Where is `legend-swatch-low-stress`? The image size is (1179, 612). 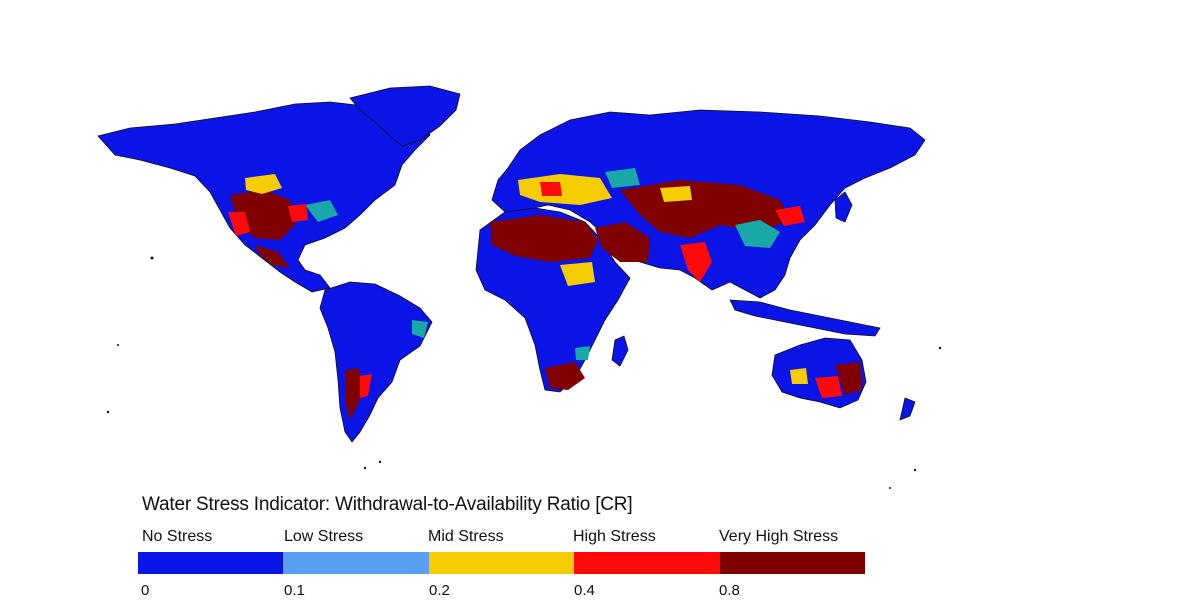 legend-swatch-low-stress is located at coordinates (356, 563).